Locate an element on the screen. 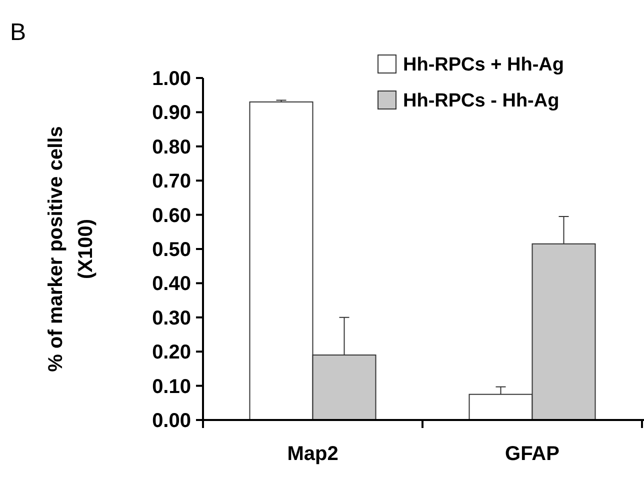 Image resolution: width=644 pixels, height=479 pixels. legend-label: Hh-RPCs - Hh-Ag is located at coordinates (481, 101).